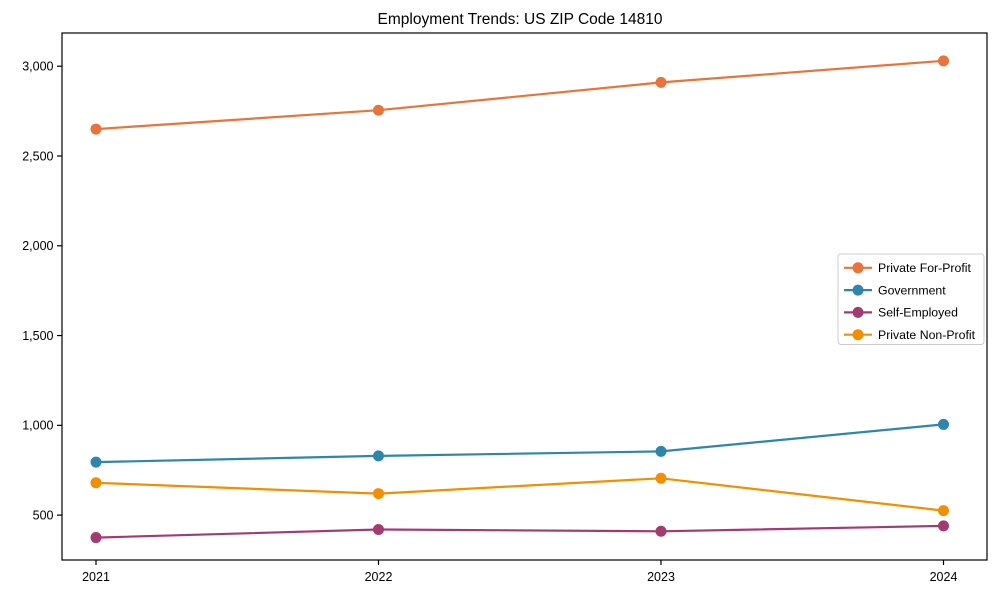 This screenshot has height=600, width=1000. Describe the element at coordinates (918, 313) in the screenshot. I see `legend-label: Self-Employed` at that location.